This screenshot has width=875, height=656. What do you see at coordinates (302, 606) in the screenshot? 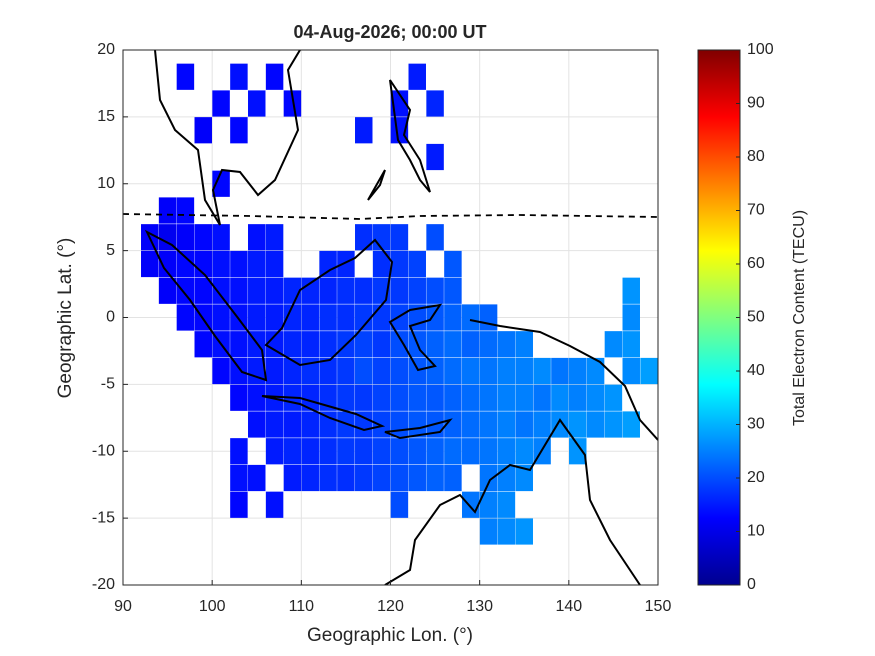
I see `x-tick-label: 110` at bounding box center [302, 606].